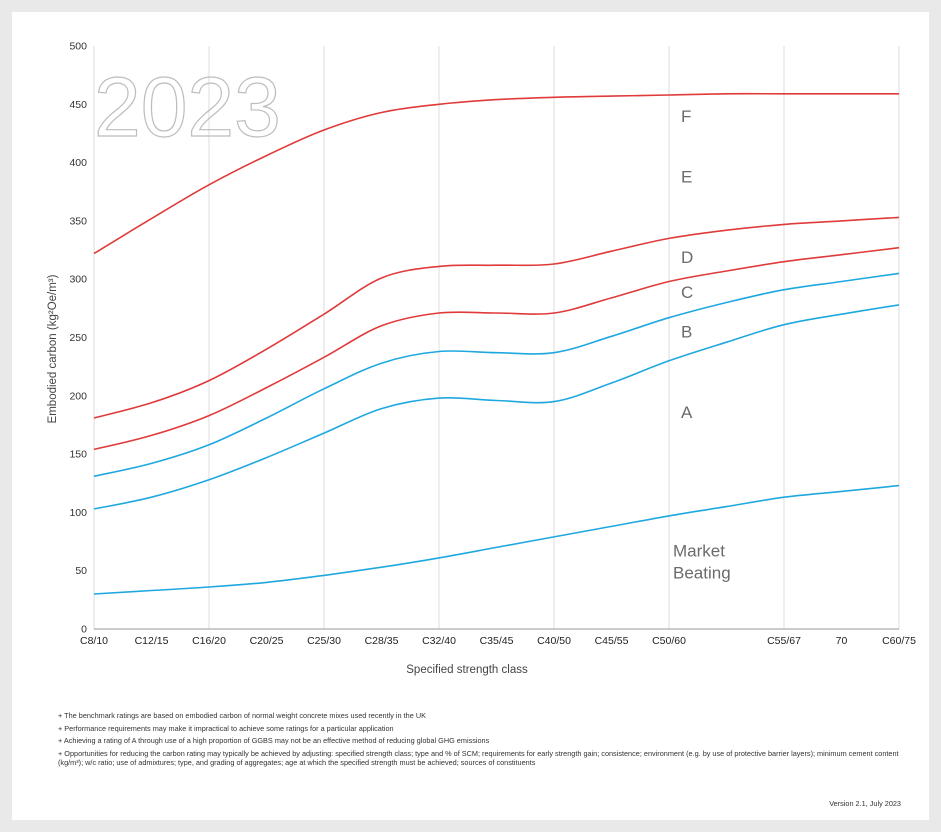 Image resolution: width=941 pixels, height=832 pixels. Describe the element at coordinates (78, 47) in the screenshot. I see `y-tick-label: 500` at that location.